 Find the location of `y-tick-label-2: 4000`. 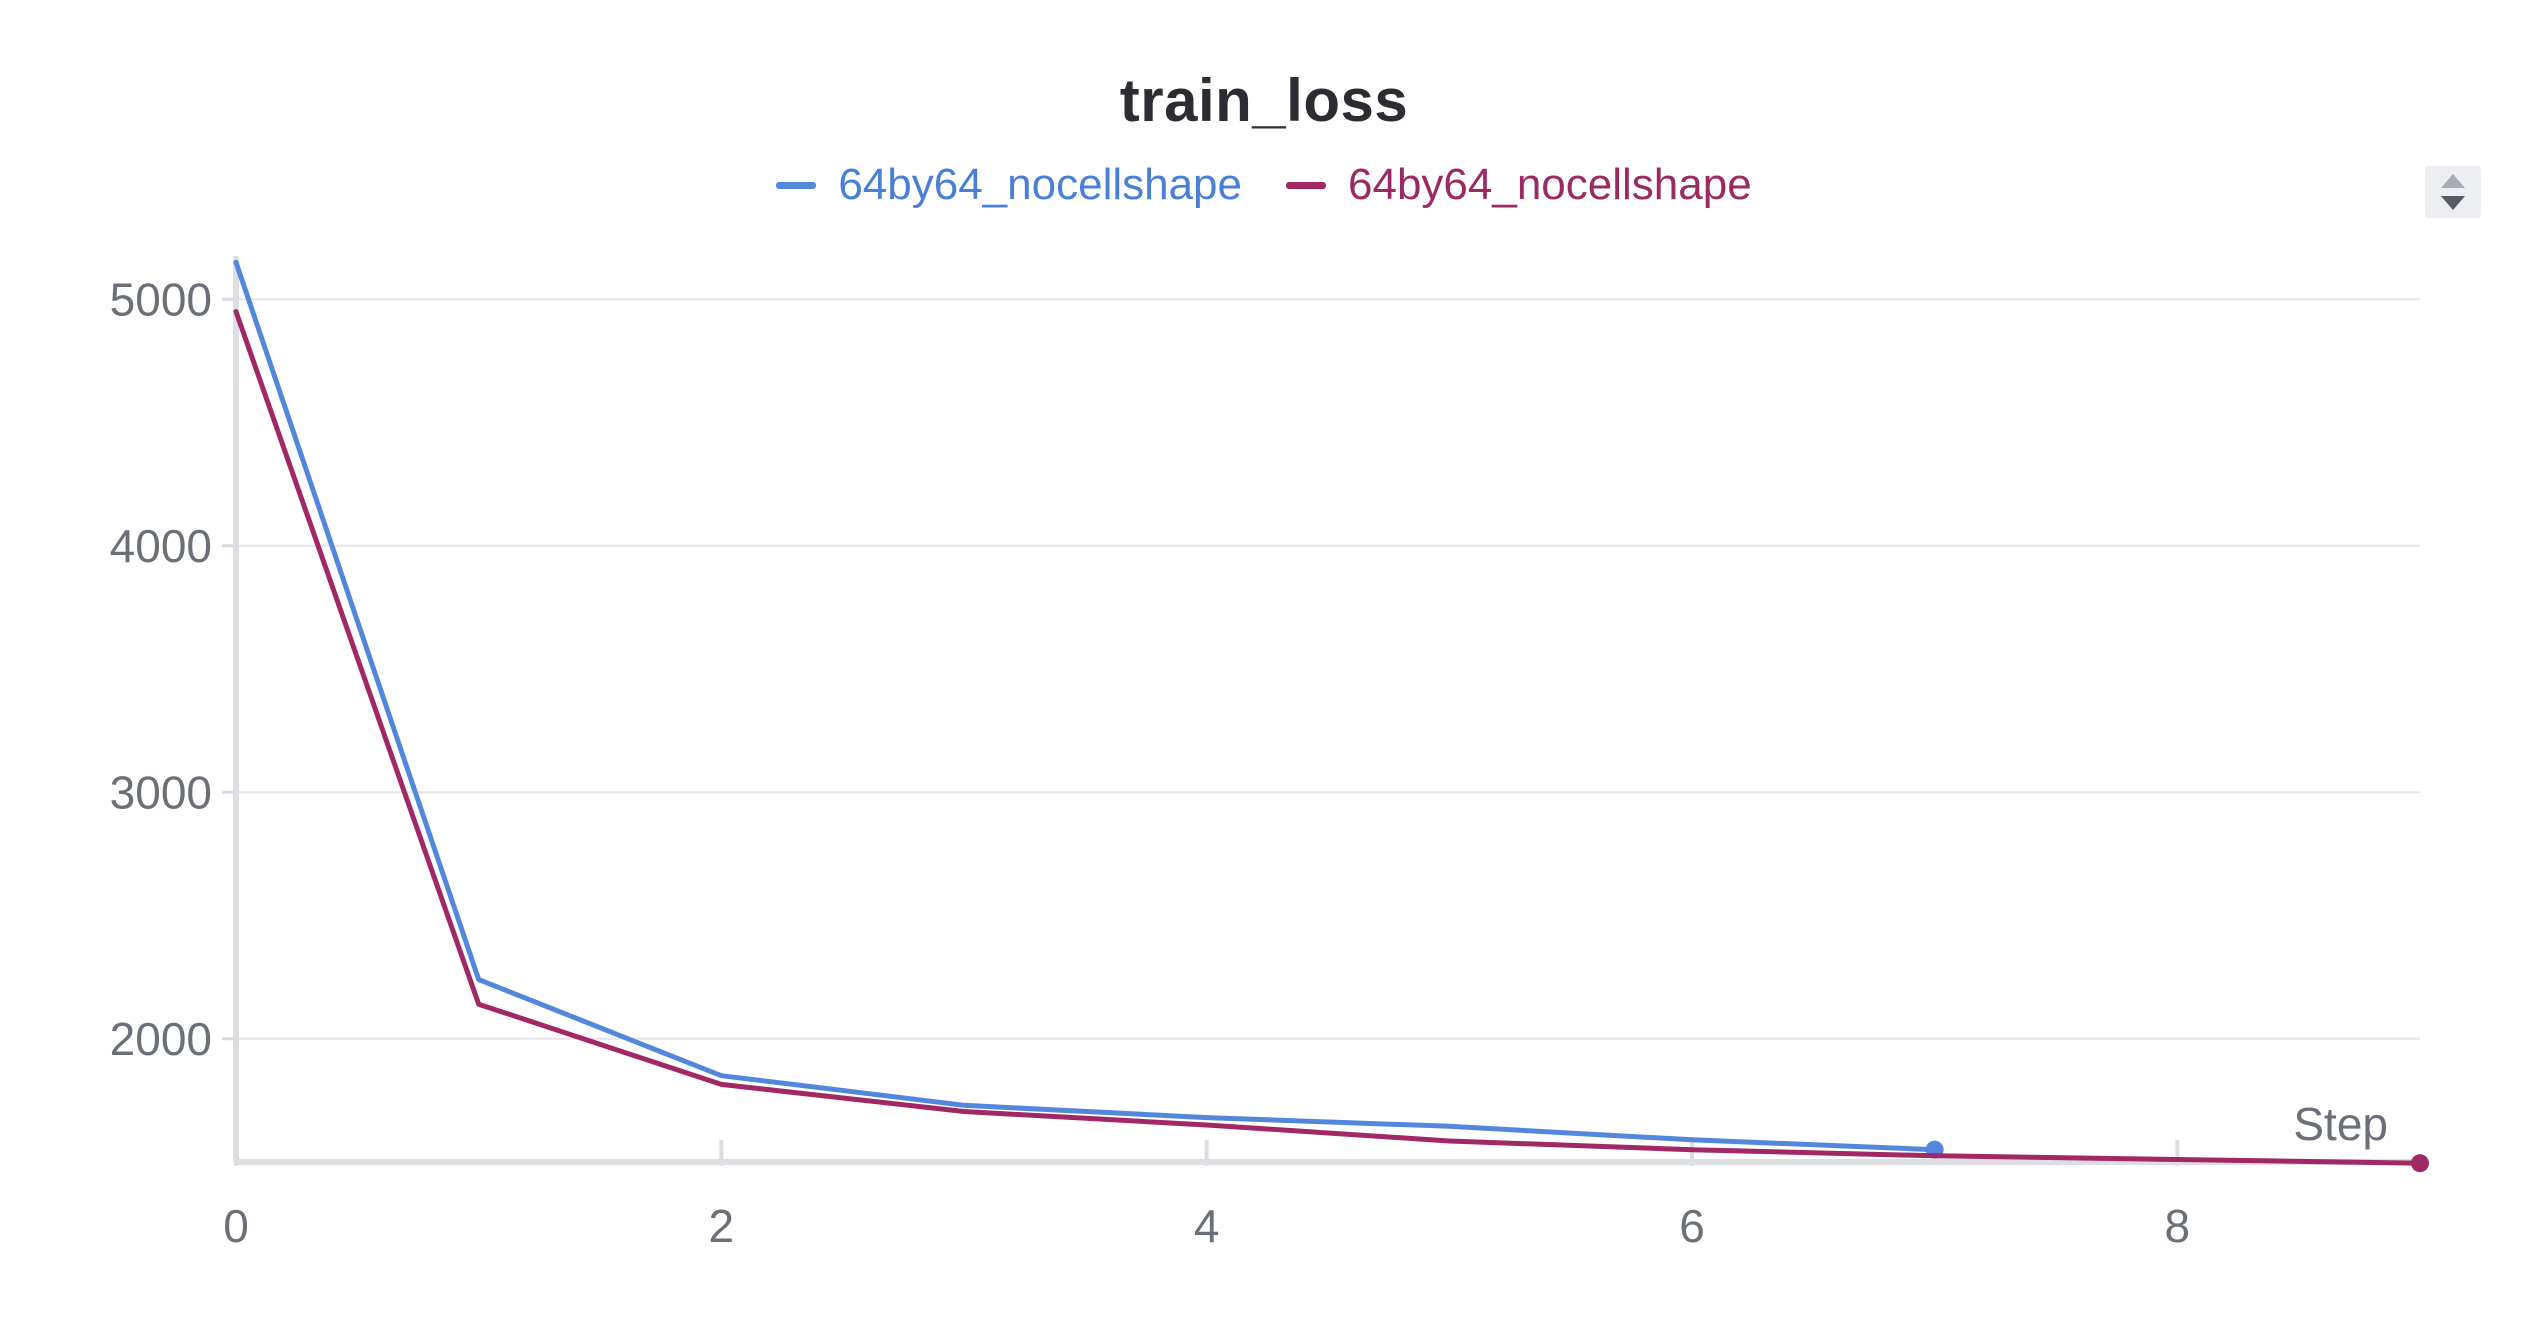

y-tick-label-2: 4000 is located at coordinates (161, 546).